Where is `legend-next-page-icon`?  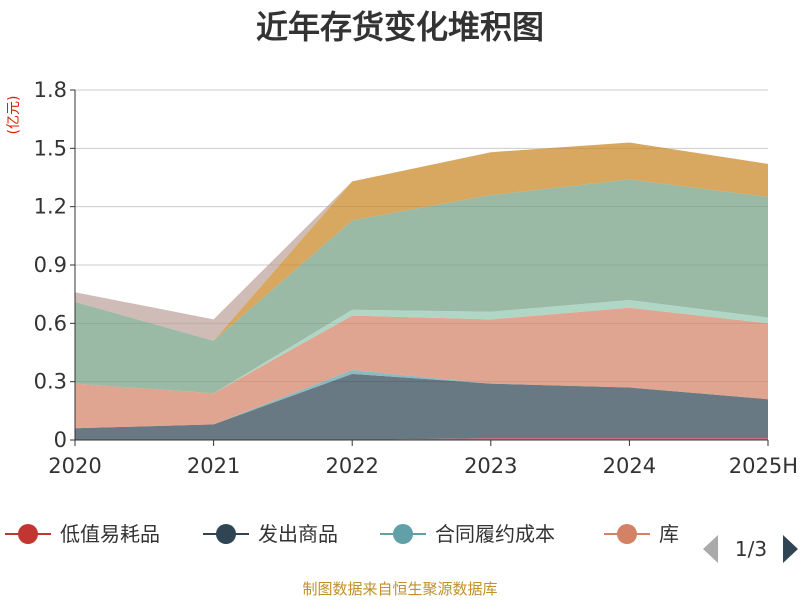
legend-next-page-icon is located at coordinates (790, 549).